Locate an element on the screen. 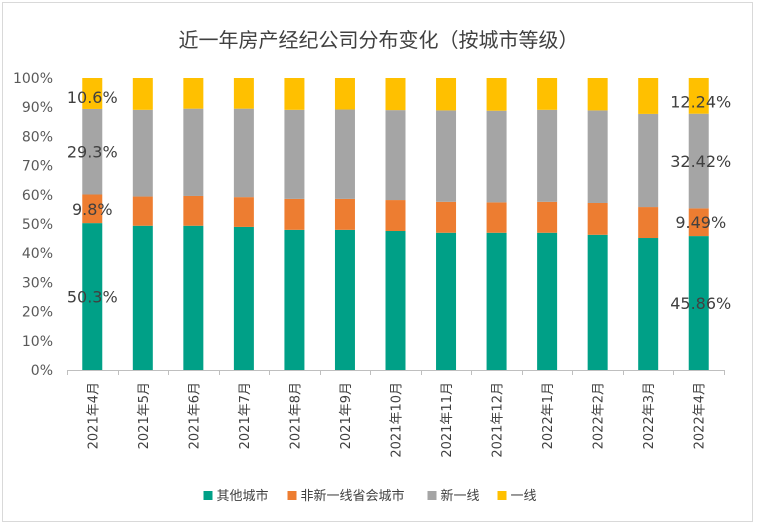  x-tick-label: 2021年7月 is located at coordinates (245, 415).